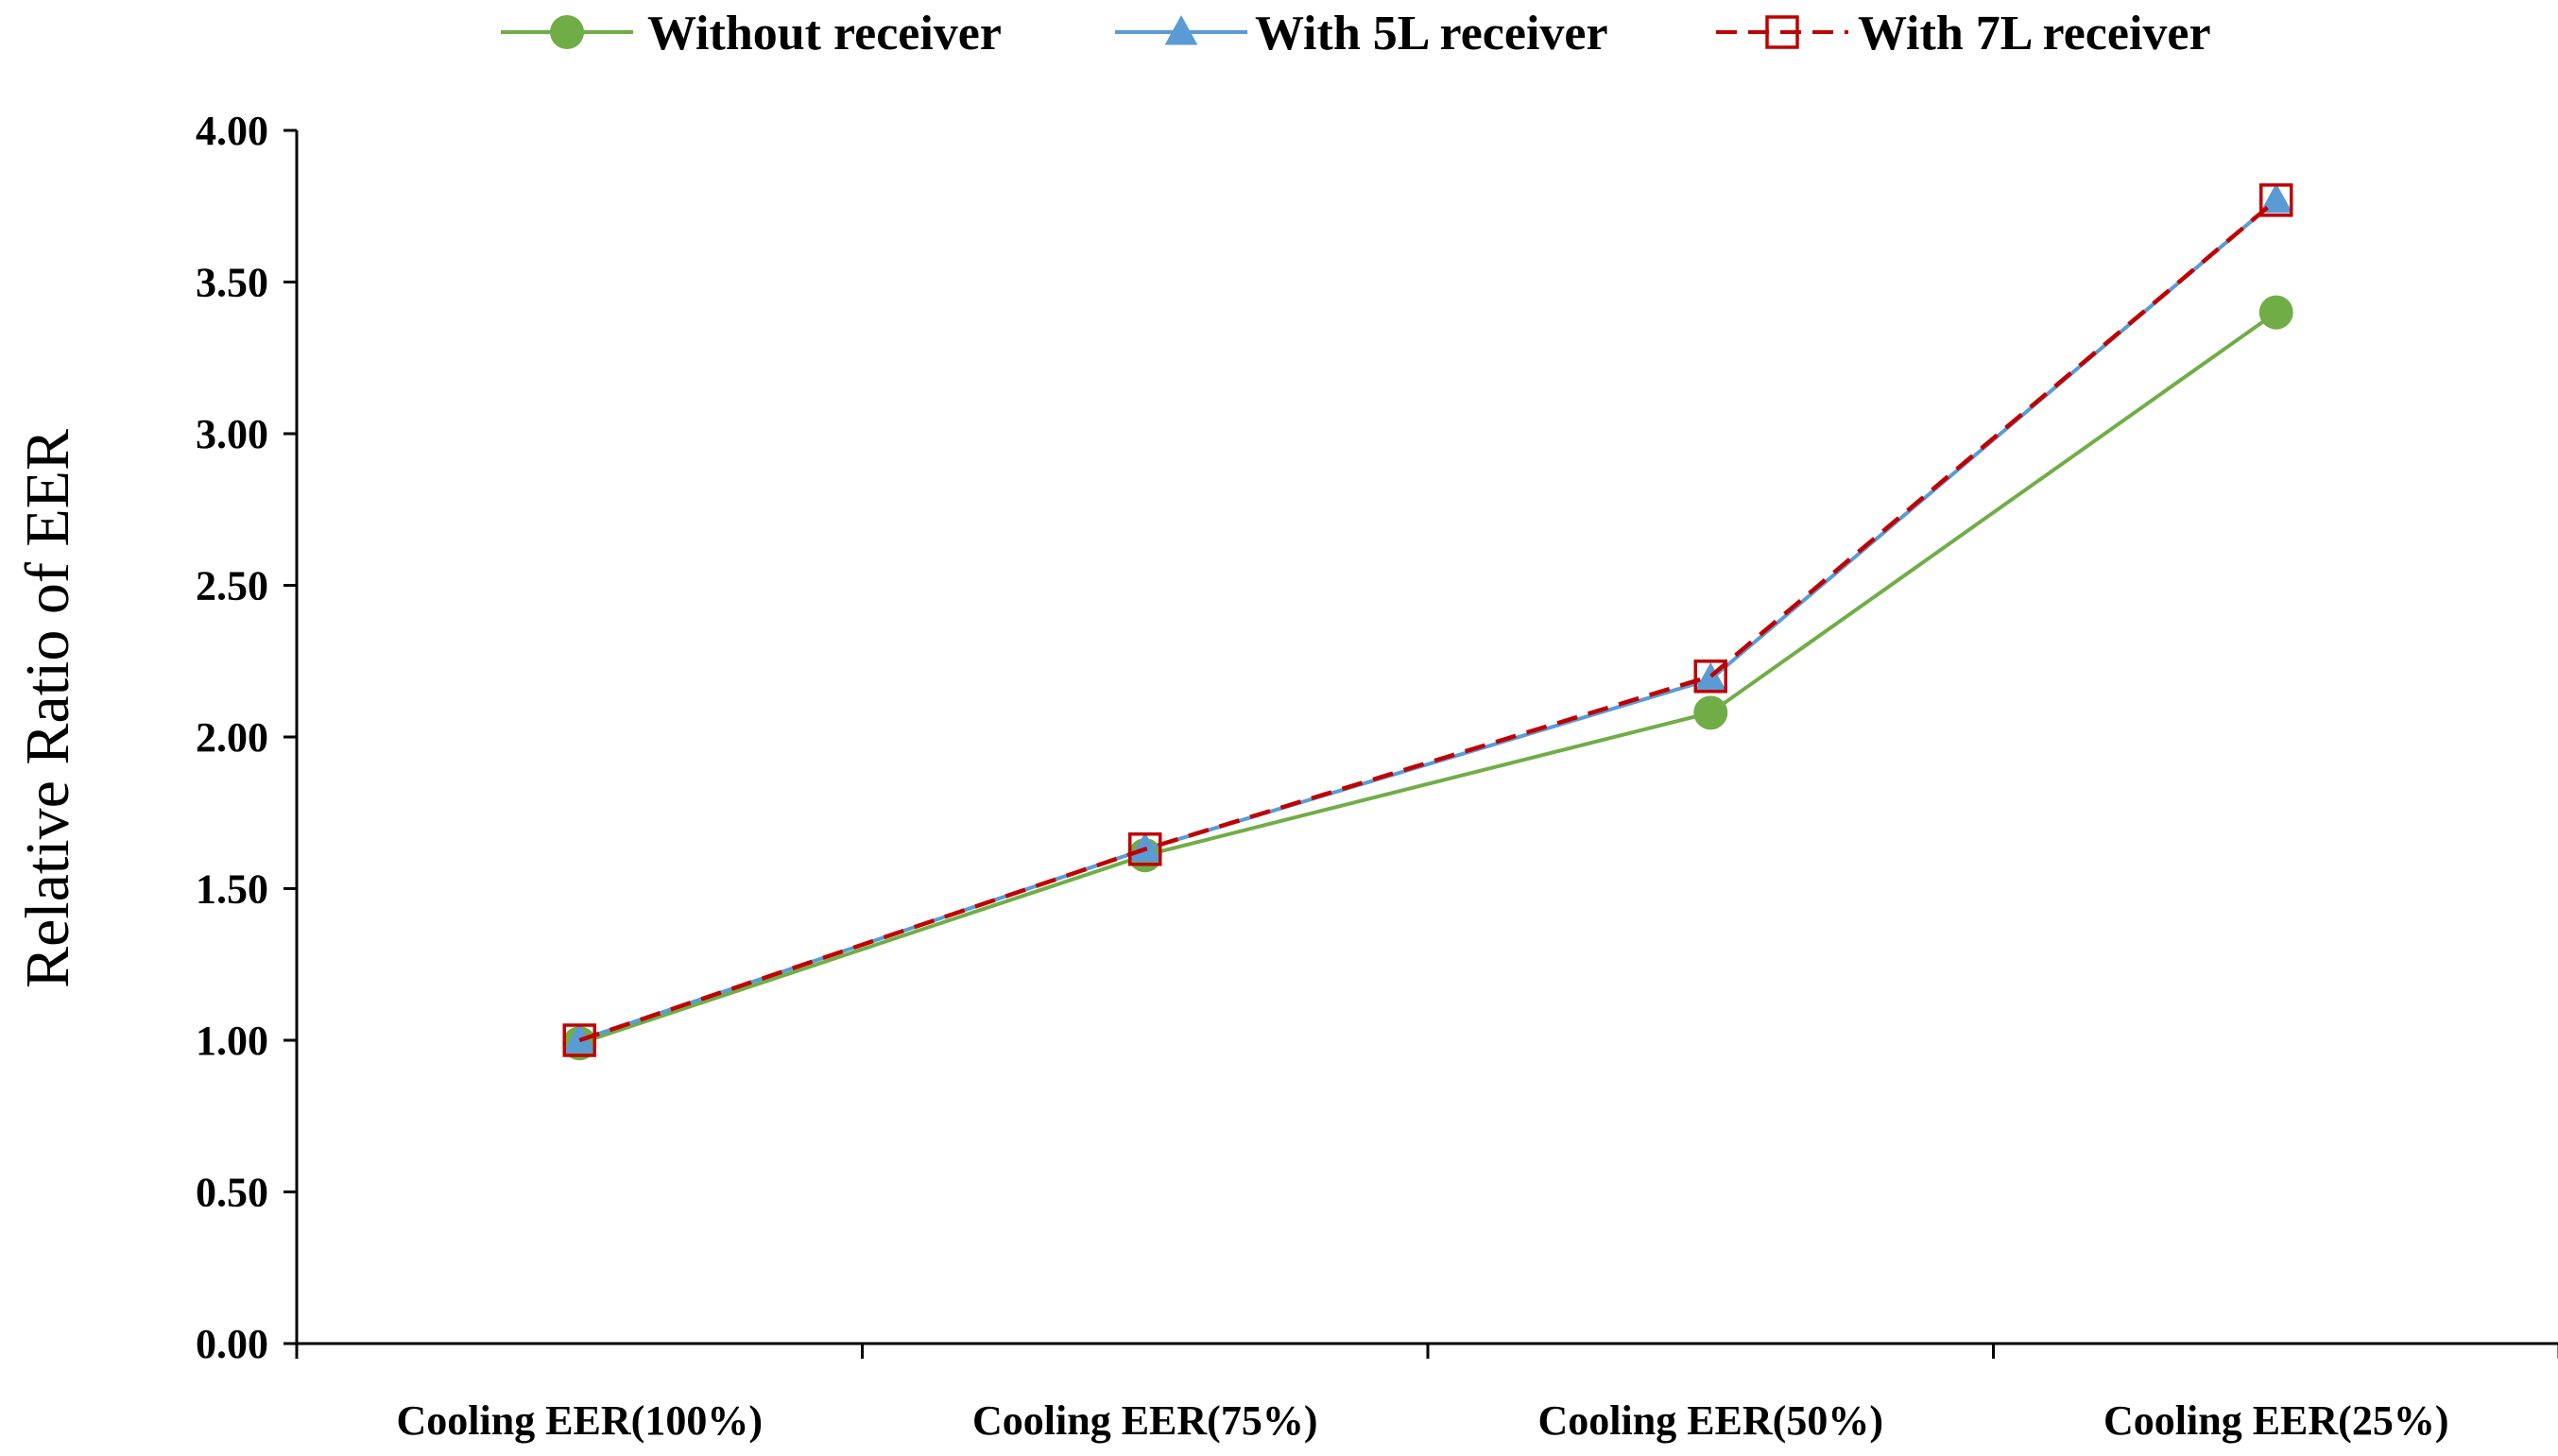 This screenshot has height=1456, width=2558. Describe the element at coordinates (580, 1420) in the screenshot. I see `x-tick-label: Cooling EER(100%)` at that location.